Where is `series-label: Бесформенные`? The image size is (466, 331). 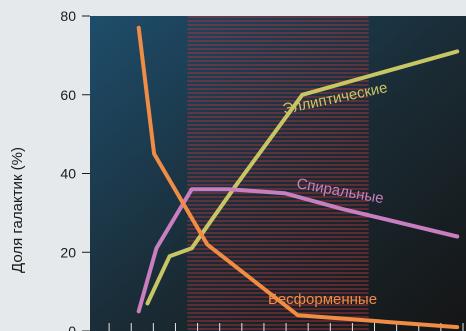
series-label: Бесформенные is located at coordinates (322, 299).